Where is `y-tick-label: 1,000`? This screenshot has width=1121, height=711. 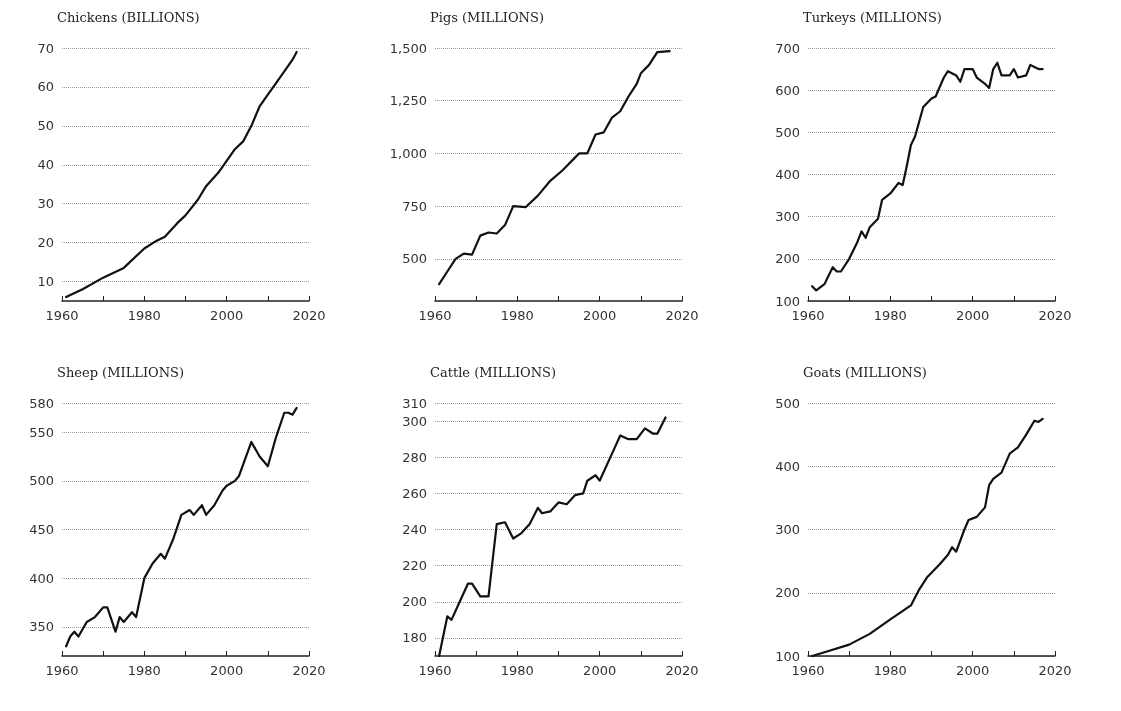 y-tick-label: 1,000 is located at coordinates (408, 153).